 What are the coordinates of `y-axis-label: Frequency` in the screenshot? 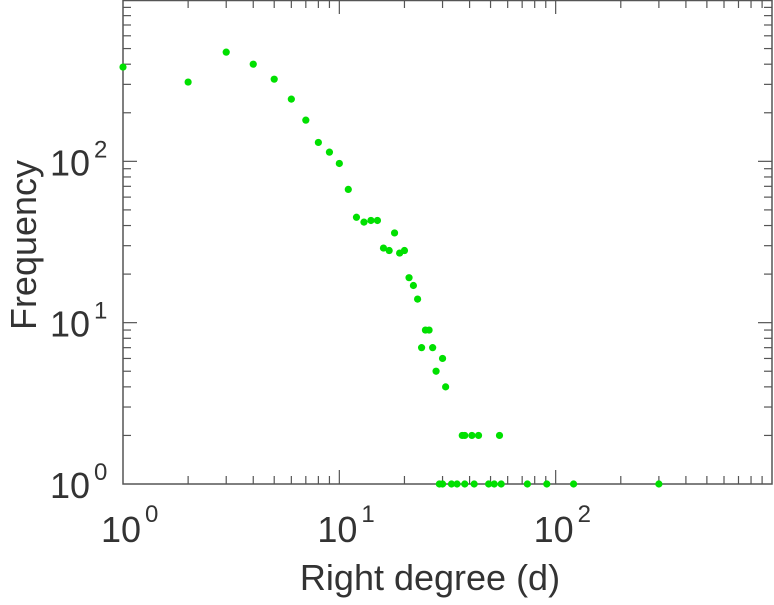 It's located at (23, 245).